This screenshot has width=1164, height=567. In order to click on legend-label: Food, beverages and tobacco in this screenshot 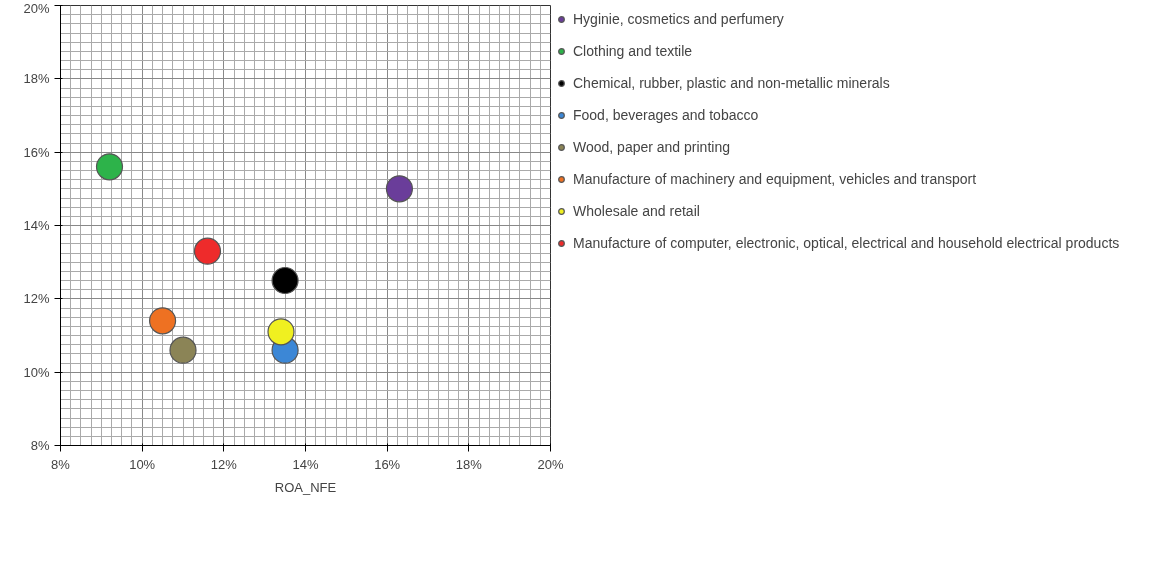, I will do `click(666, 115)`.